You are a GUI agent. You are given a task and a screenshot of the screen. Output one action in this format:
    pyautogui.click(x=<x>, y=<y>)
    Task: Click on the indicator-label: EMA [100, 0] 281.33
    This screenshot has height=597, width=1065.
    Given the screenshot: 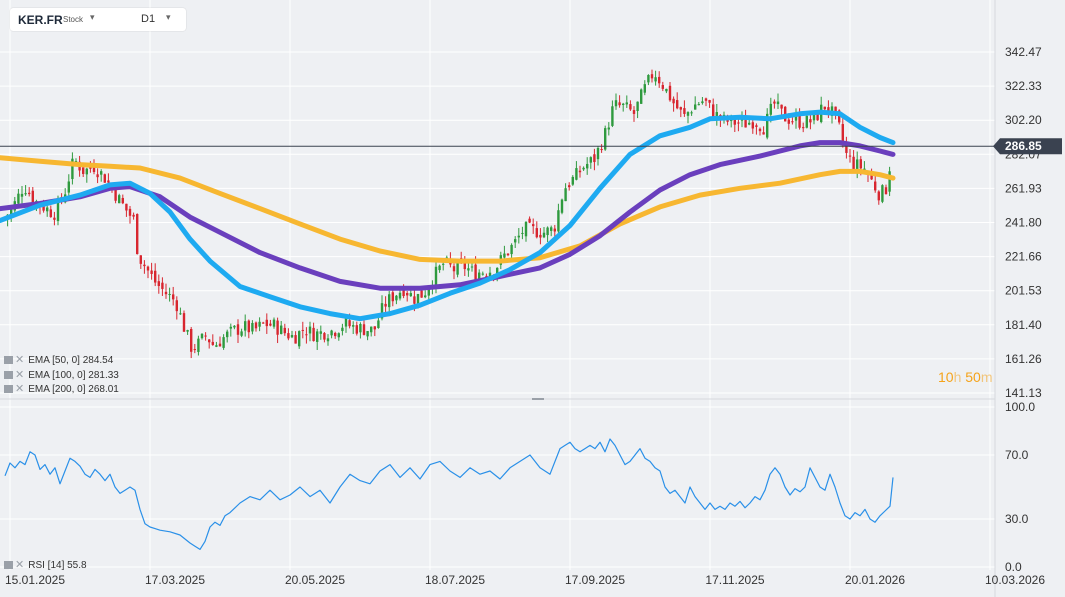 What is the action you would take?
    pyautogui.click(x=73, y=375)
    